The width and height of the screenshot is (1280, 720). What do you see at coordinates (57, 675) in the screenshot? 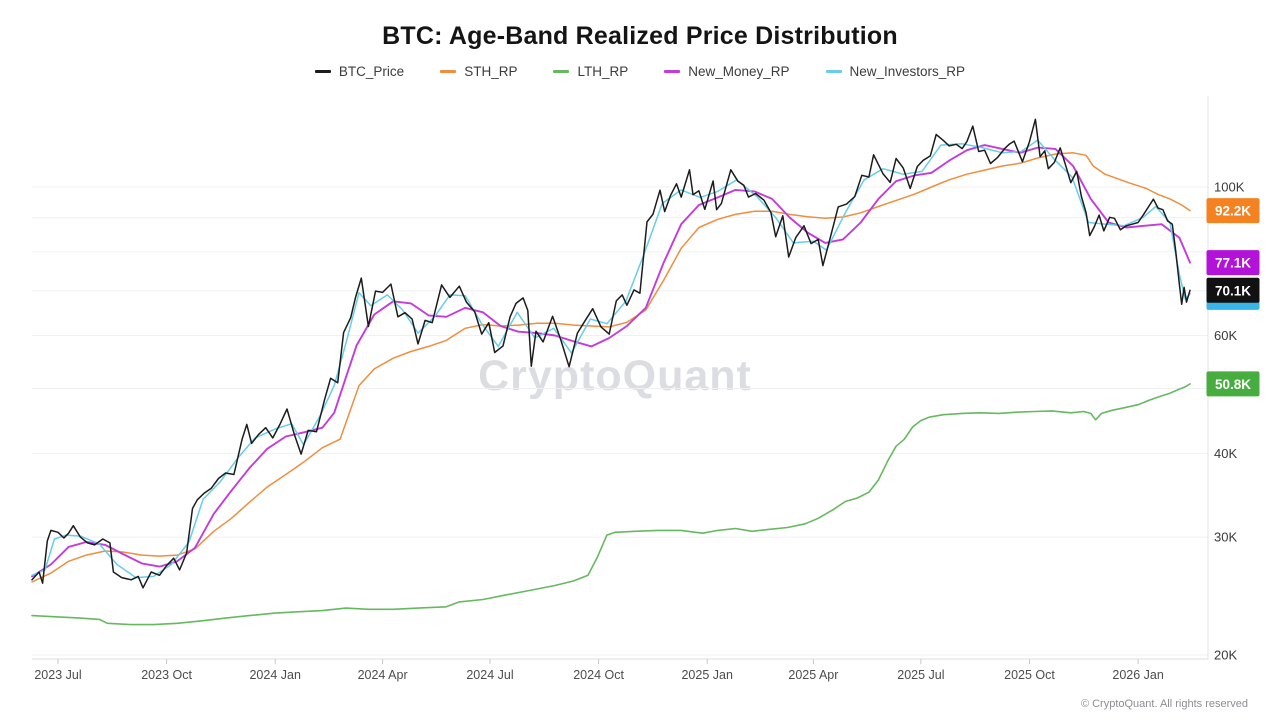
I see `x-tick-label: 2023 Jul` at bounding box center [57, 675].